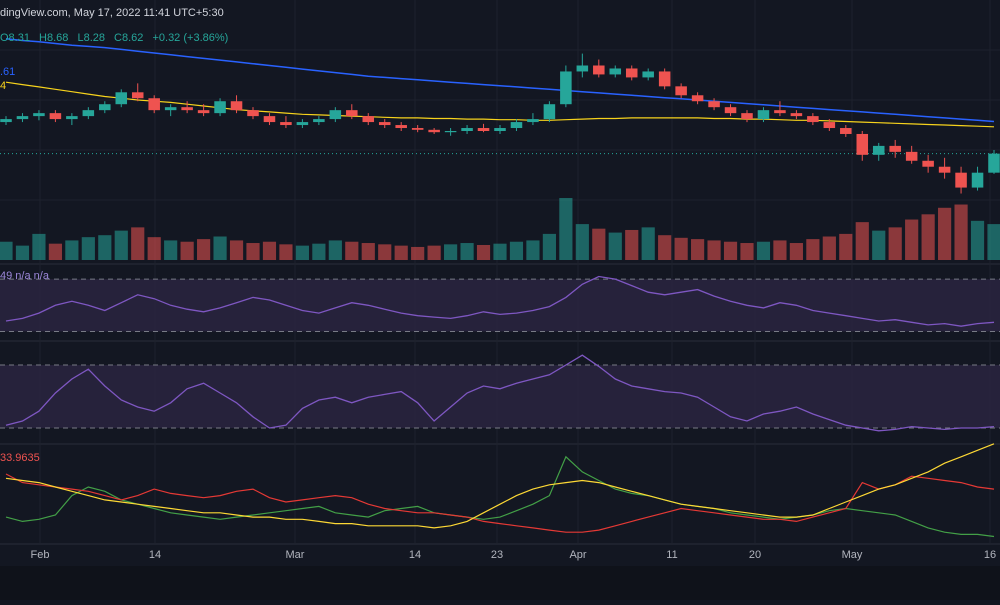 This screenshot has width=1000, height=605. I want to click on bottom-strip, so click(500, 583).